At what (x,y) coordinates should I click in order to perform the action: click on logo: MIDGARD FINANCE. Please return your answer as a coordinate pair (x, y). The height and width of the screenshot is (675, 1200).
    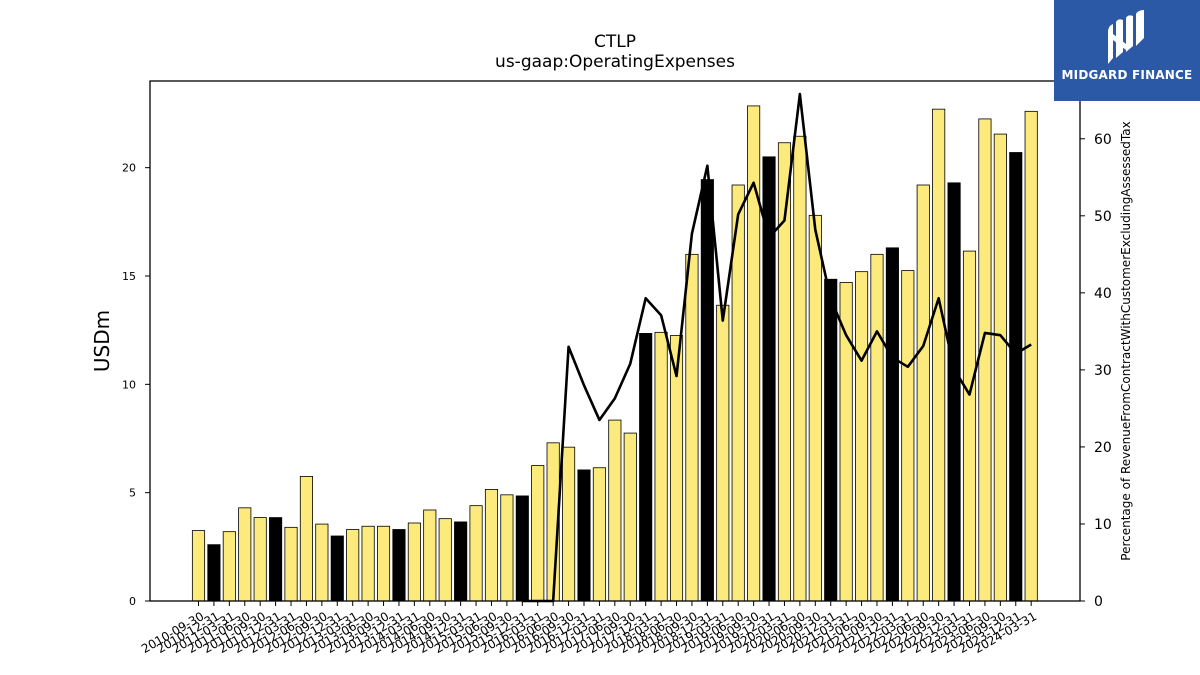
    Looking at the image, I should click on (1127, 50).